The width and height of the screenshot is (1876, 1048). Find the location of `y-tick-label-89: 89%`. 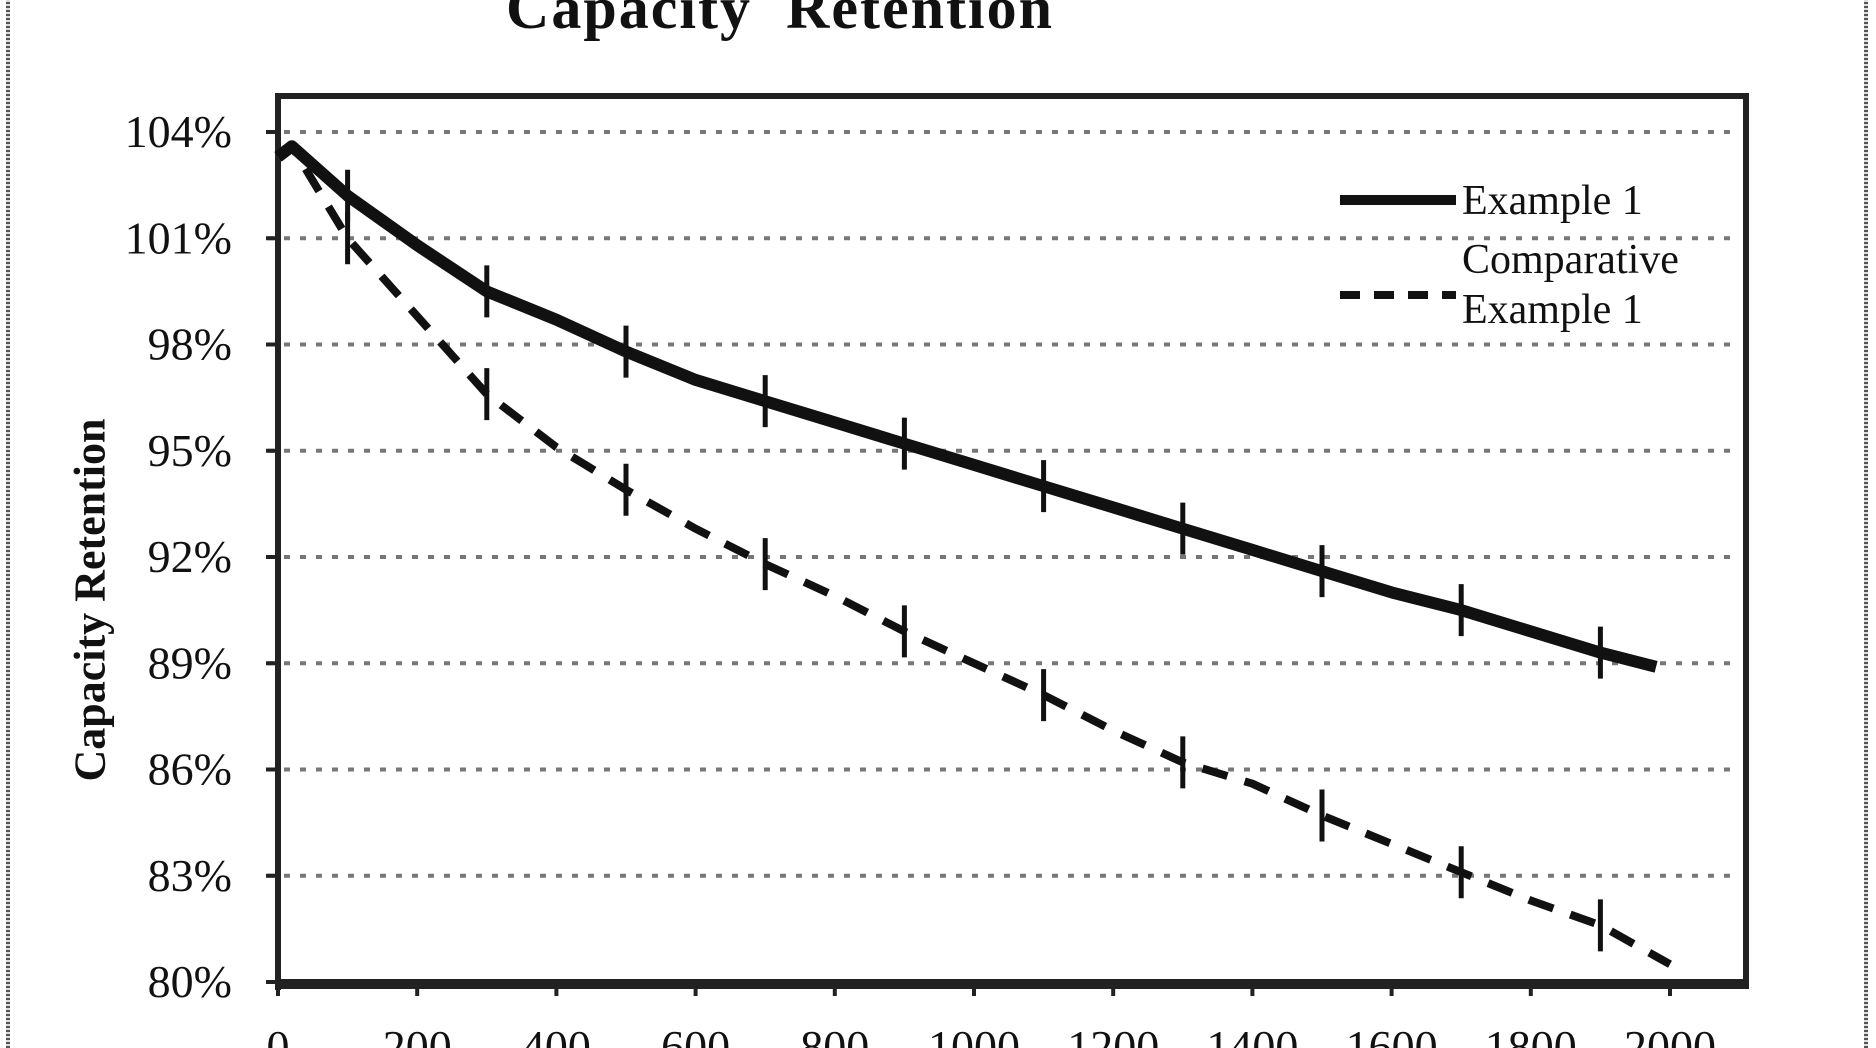

y-tick-label-89: 89% is located at coordinates (190, 662).